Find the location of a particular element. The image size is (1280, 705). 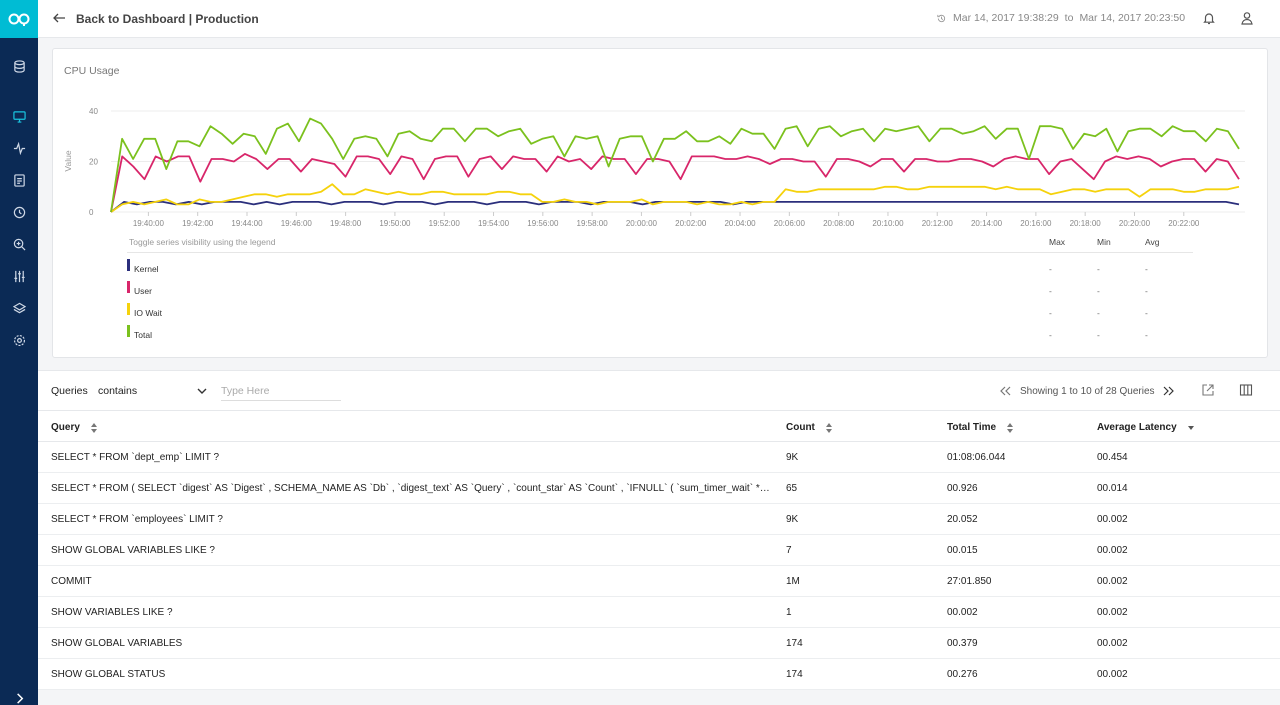

legend-item-io-wait: IO Wait - - - is located at coordinates (660, 312).